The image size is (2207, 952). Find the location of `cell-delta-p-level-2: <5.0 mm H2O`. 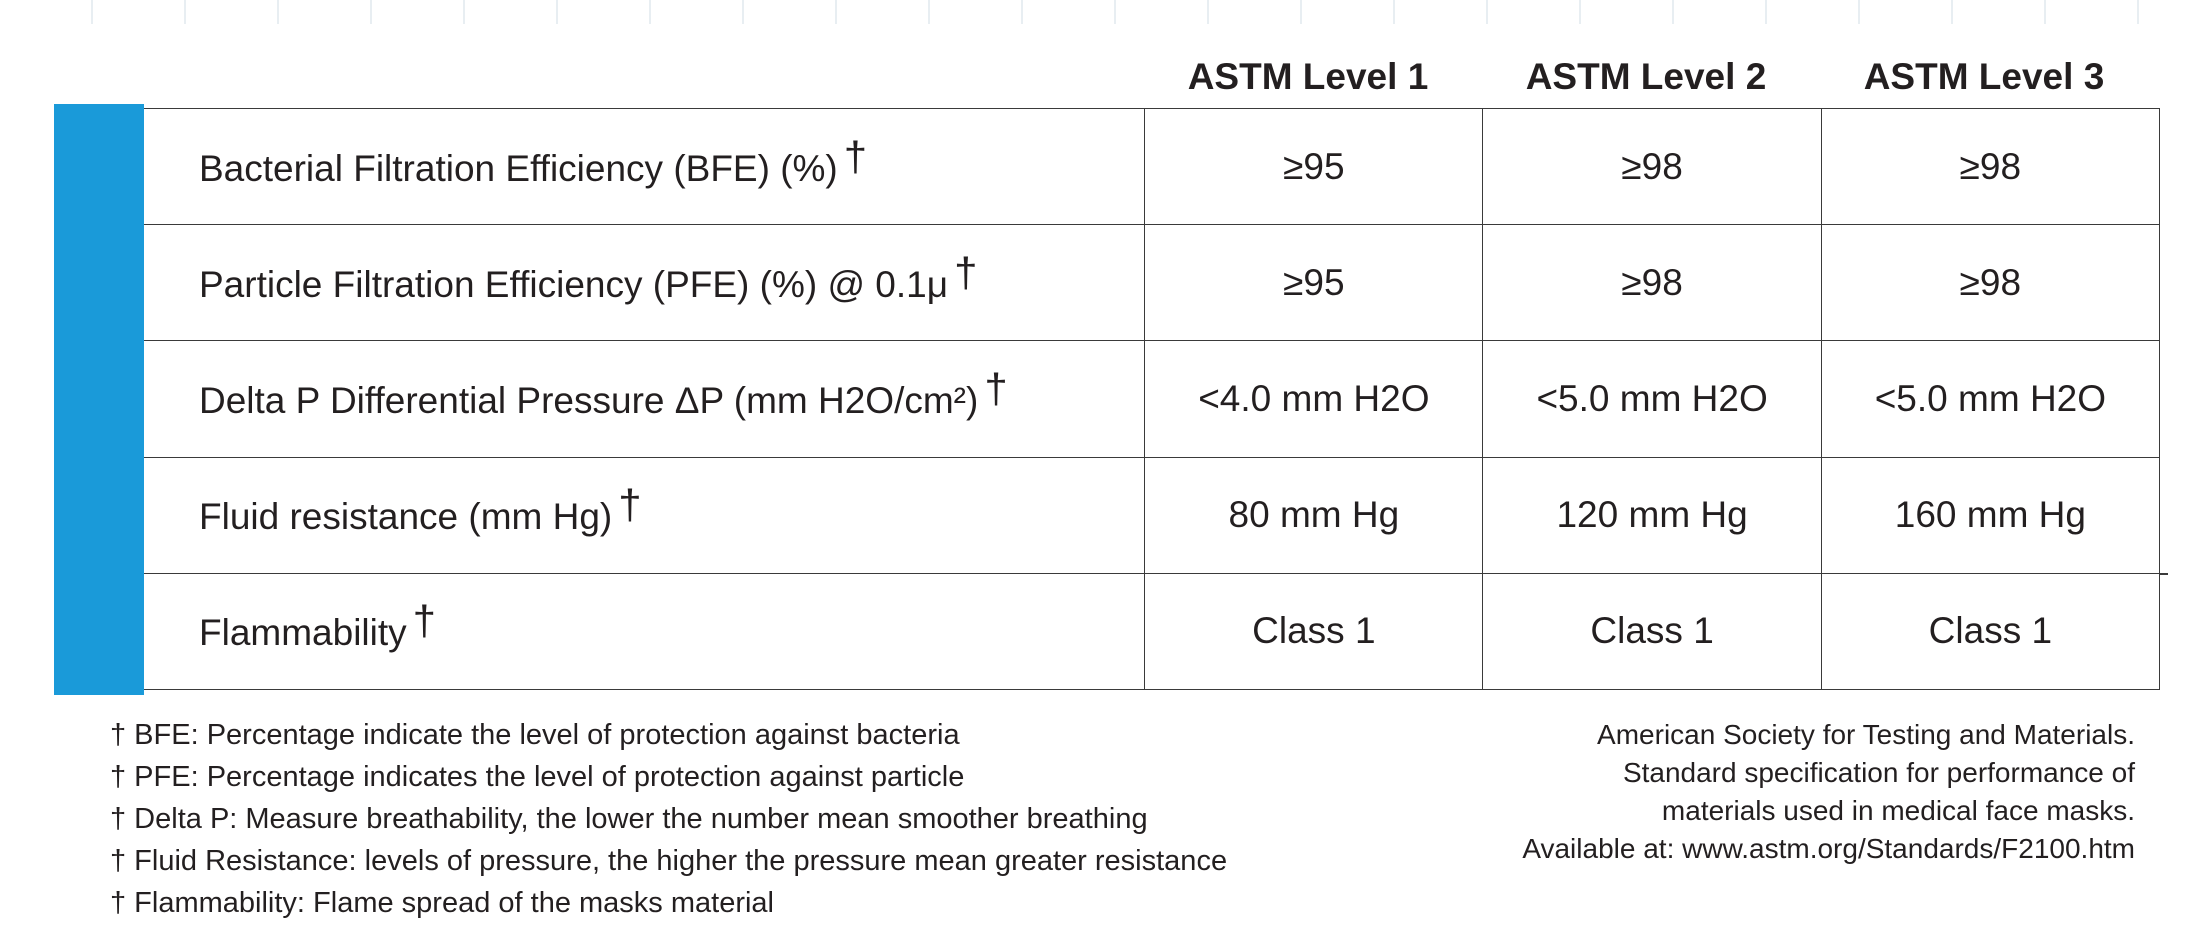

cell-delta-p-level-2: <5.0 mm H2O is located at coordinates (1652, 399).